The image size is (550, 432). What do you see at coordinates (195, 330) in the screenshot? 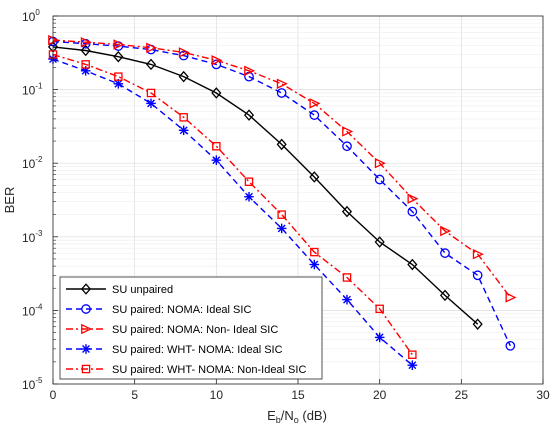
I see `legend-label: SU paired: NOMA: Non- Ideal SIC` at bounding box center [195, 330].